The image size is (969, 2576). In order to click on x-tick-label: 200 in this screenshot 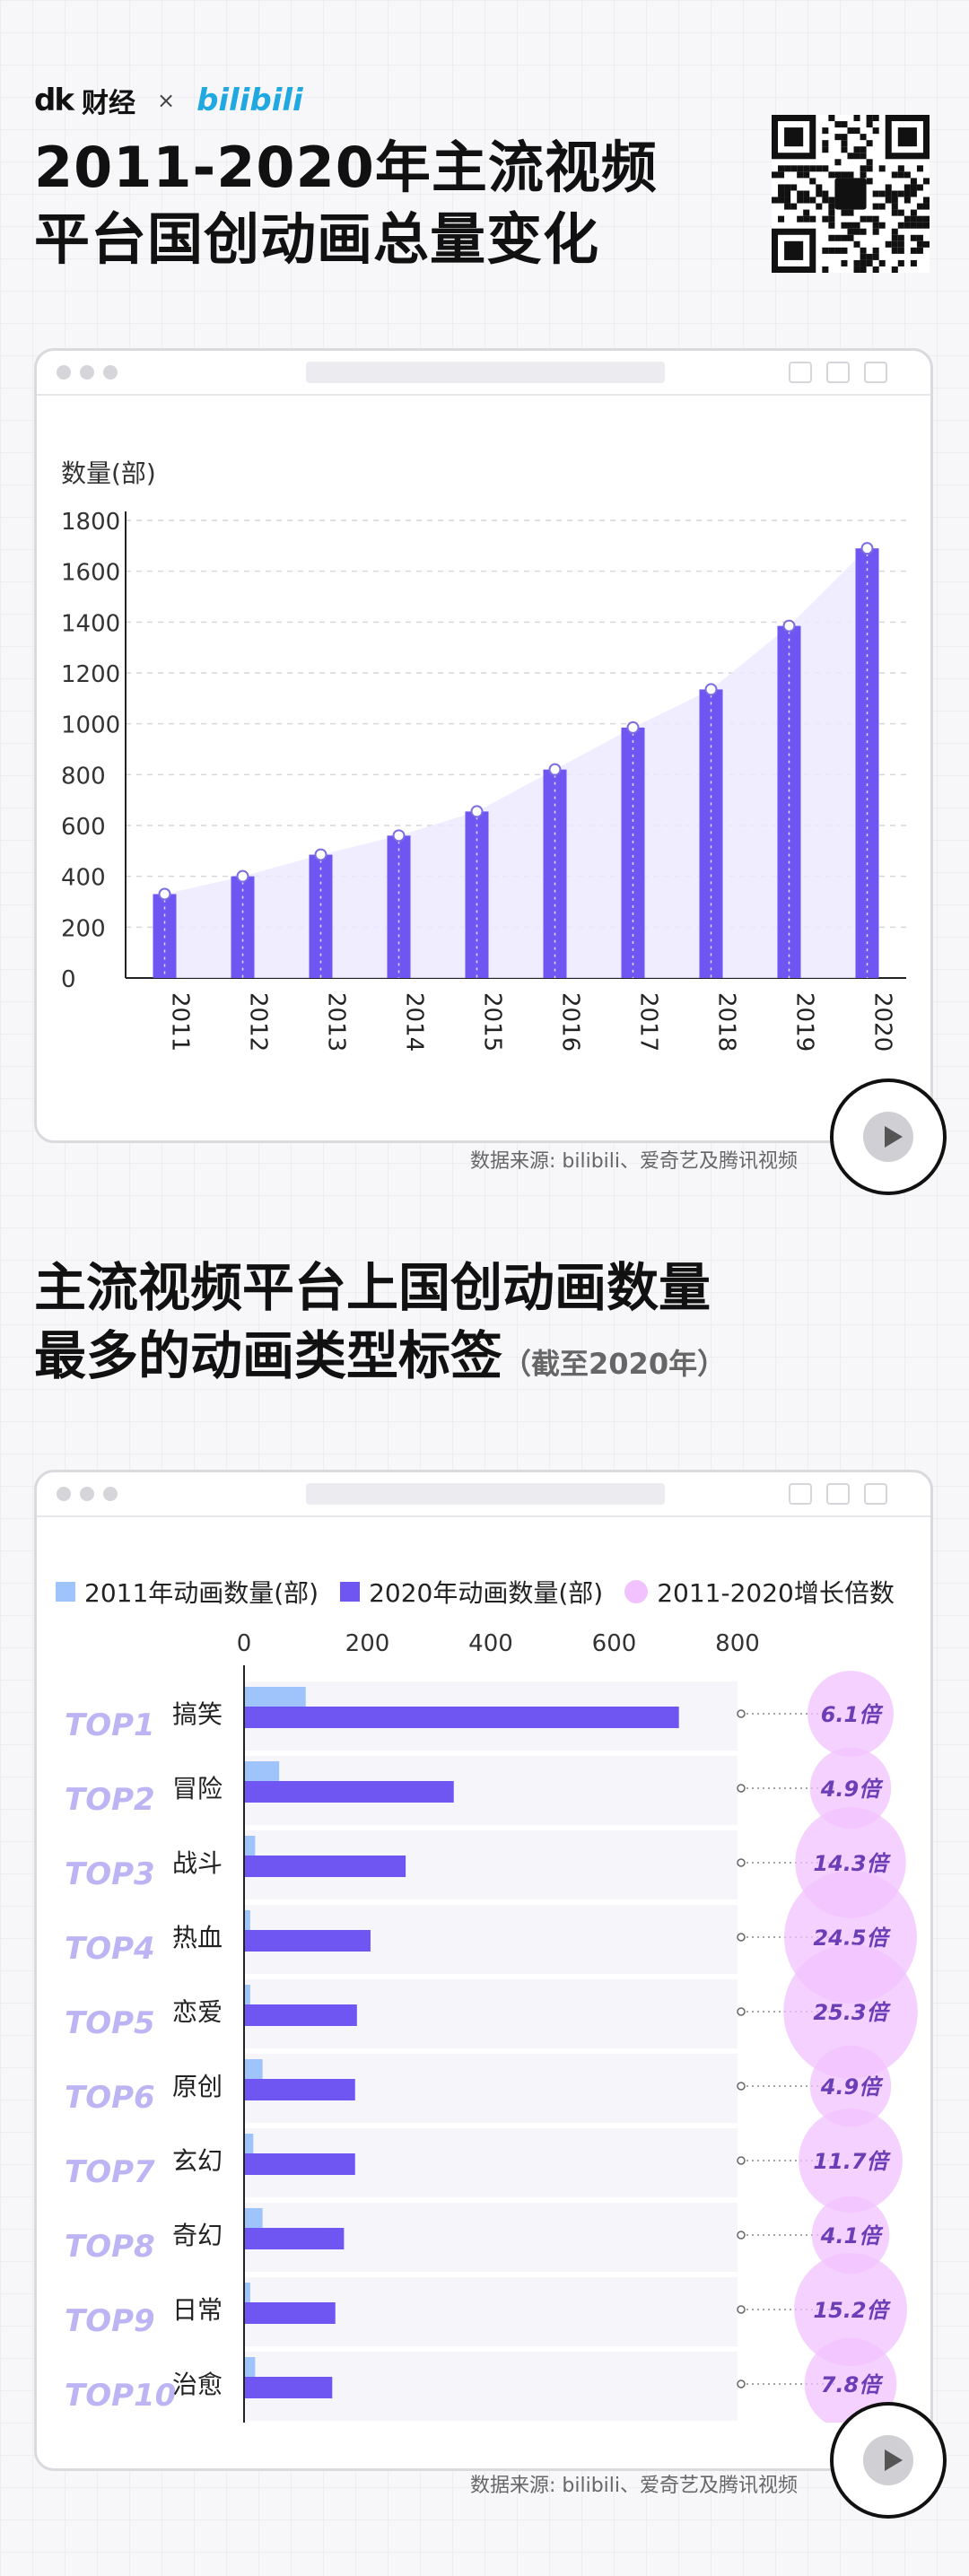, I will do `click(368, 1644)`.